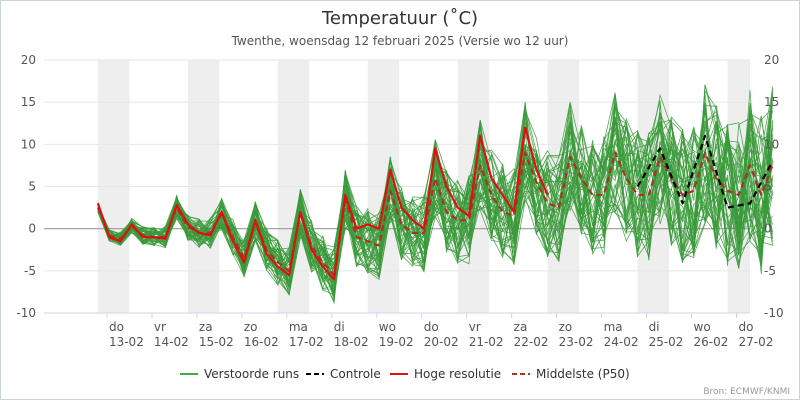  Describe the element at coordinates (746, 392) in the screenshot. I see `credit-text: Bron: ECMWF/KNMI` at that location.